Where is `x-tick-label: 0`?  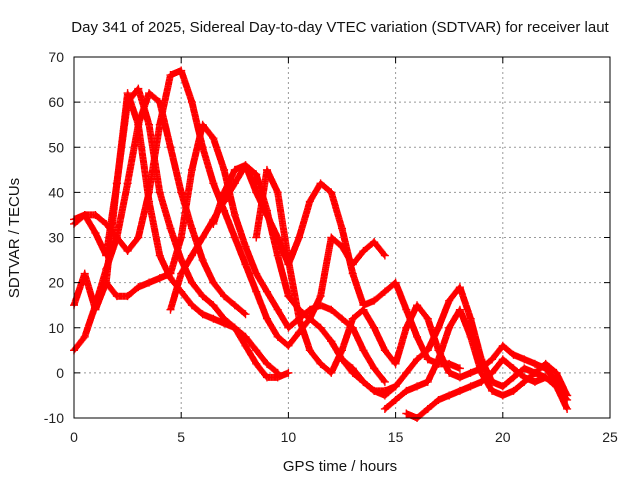
x-tick-label: 0 is located at coordinates (74, 437).